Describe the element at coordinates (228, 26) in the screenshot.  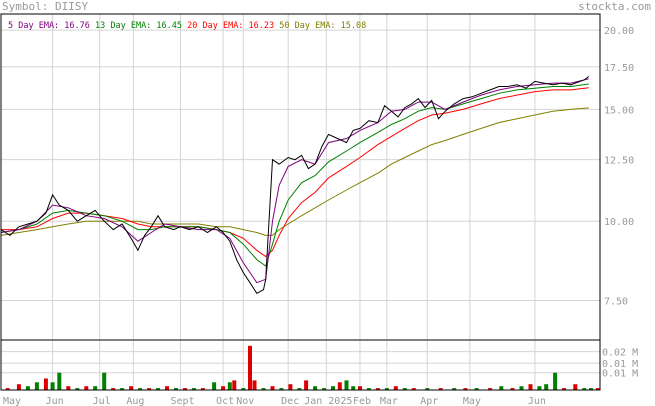
I see `legend-item: 20 Day EMA: 16.23` at that location.